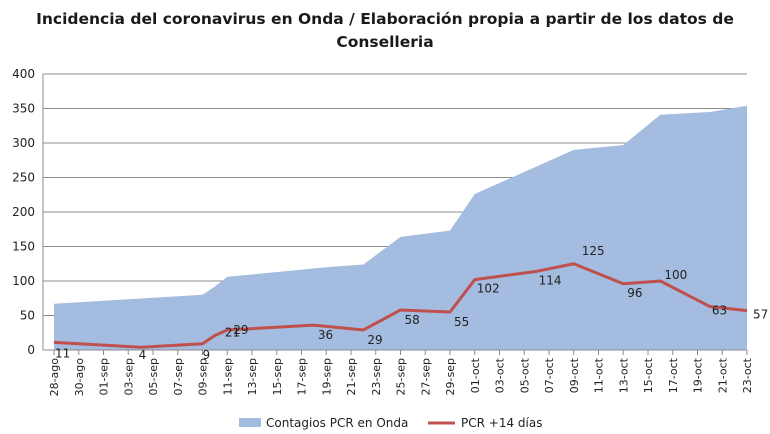  What do you see at coordinates (698, 375) in the screenshot?
I see `x-tick-label: 19-oct` at bounding box center [698, 375].